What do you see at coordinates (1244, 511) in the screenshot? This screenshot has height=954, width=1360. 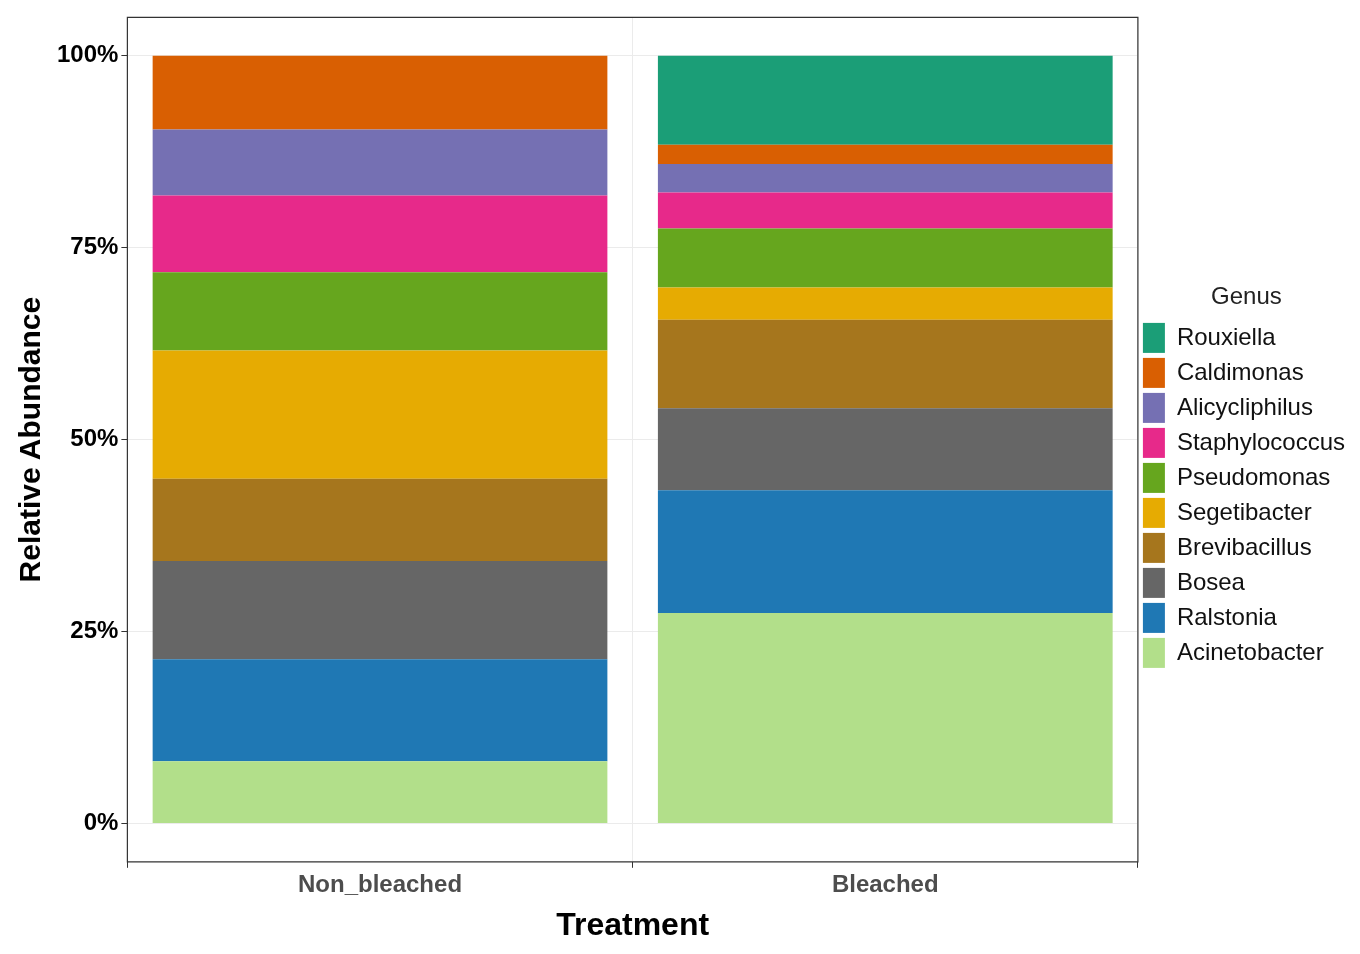 I see `legend-label: Segetibacter` at bounding box center [1244, 511].